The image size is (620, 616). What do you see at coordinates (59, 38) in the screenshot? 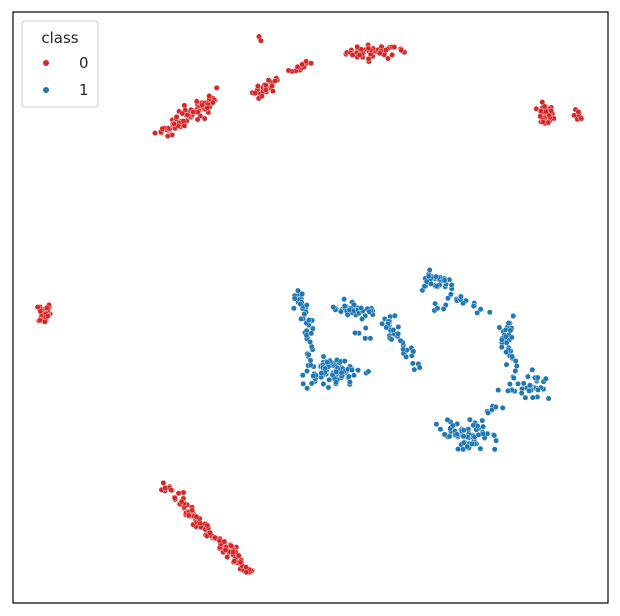
I see `legend-title: class` at bounding box center [59, 38].